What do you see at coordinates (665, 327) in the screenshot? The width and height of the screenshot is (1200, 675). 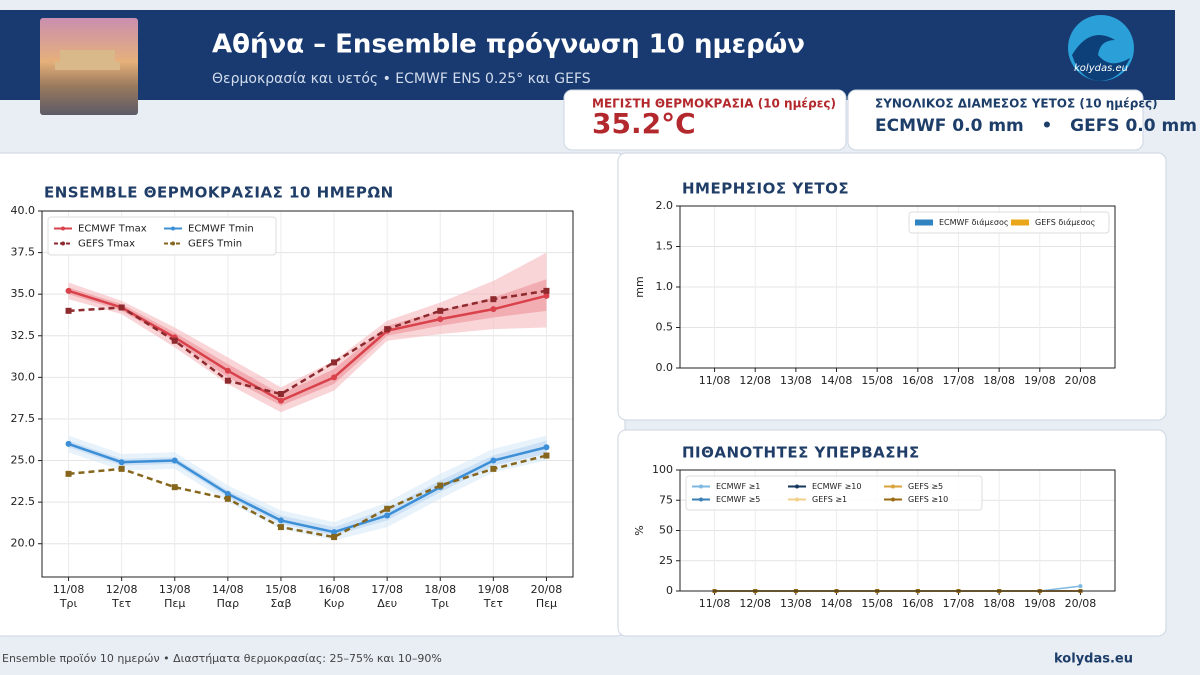 I see `y-tick-label: 0.5` at bounding box center [665, 327].